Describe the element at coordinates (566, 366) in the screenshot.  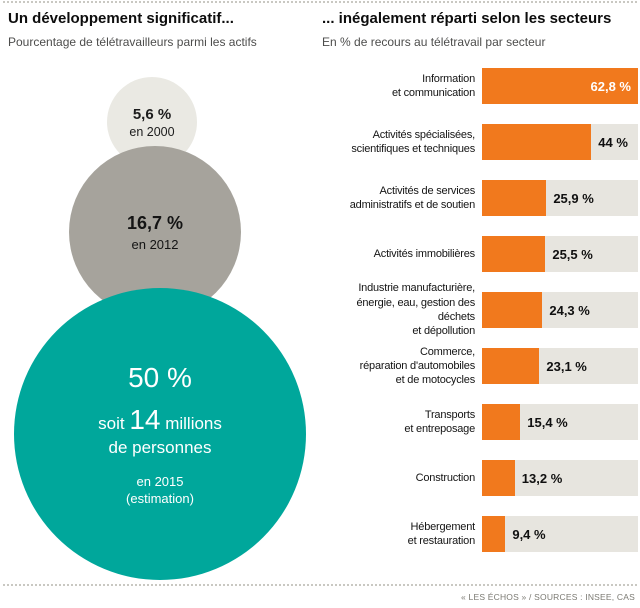
I see `bar-value-outside: 23,1 %` at that location.